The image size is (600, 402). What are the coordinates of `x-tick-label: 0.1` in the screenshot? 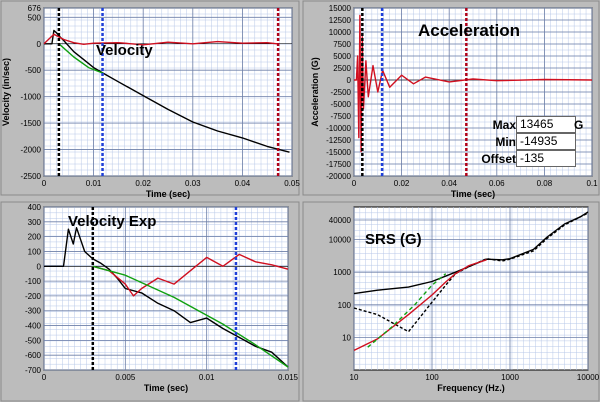 It's located at (592, 183).